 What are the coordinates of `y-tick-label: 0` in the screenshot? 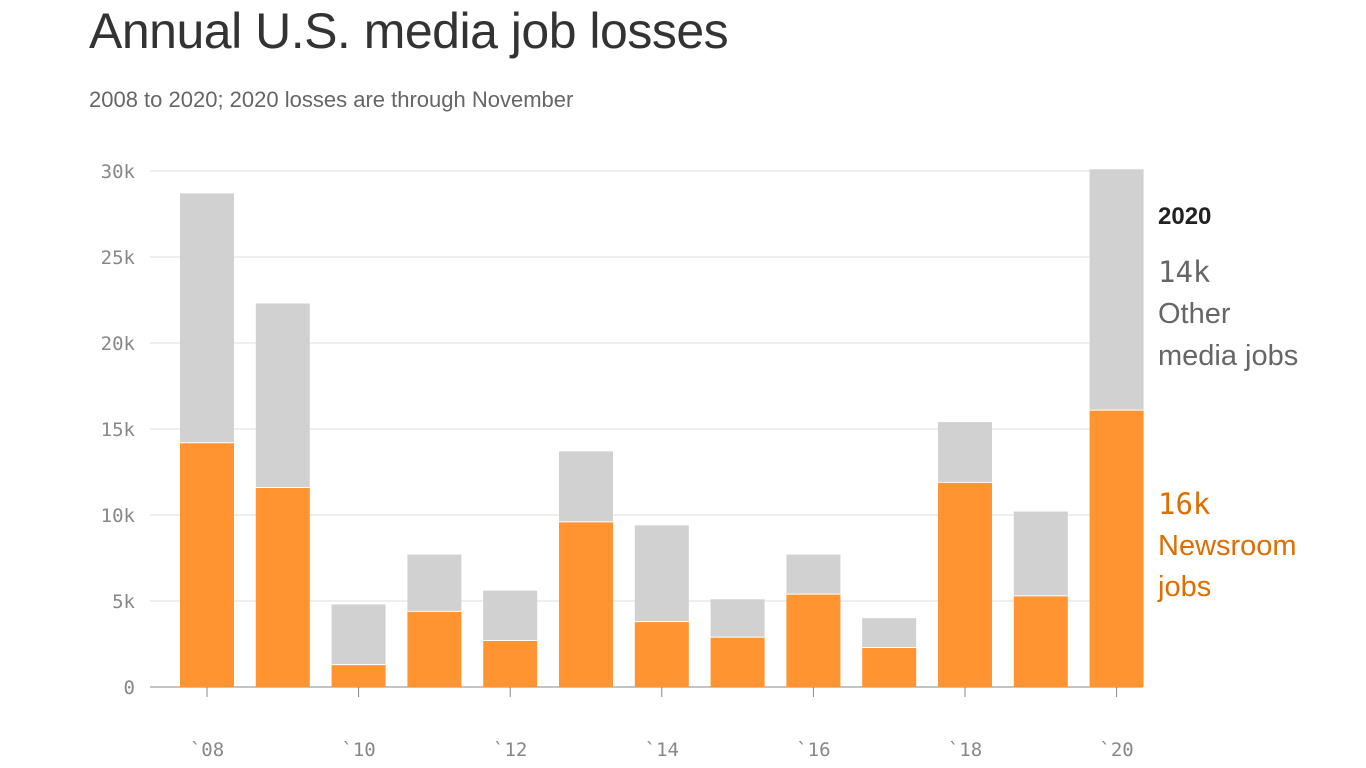 It's located at (129, 688).